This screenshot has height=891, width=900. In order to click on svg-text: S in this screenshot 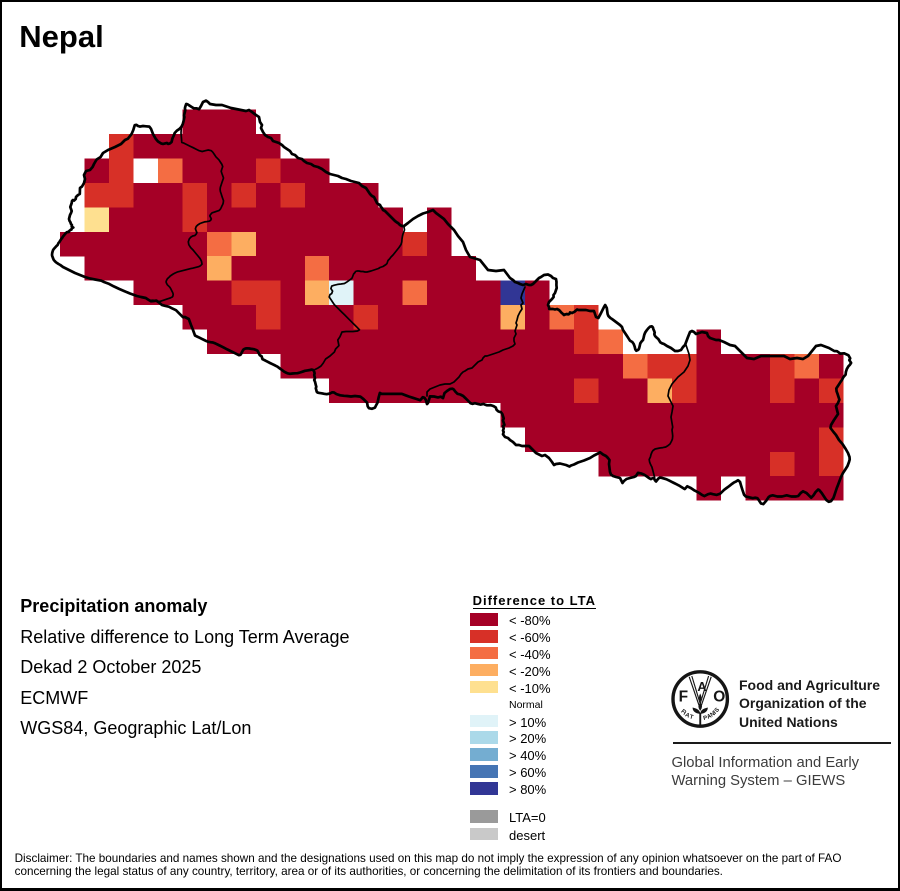, I will do `click(716, 710)`.